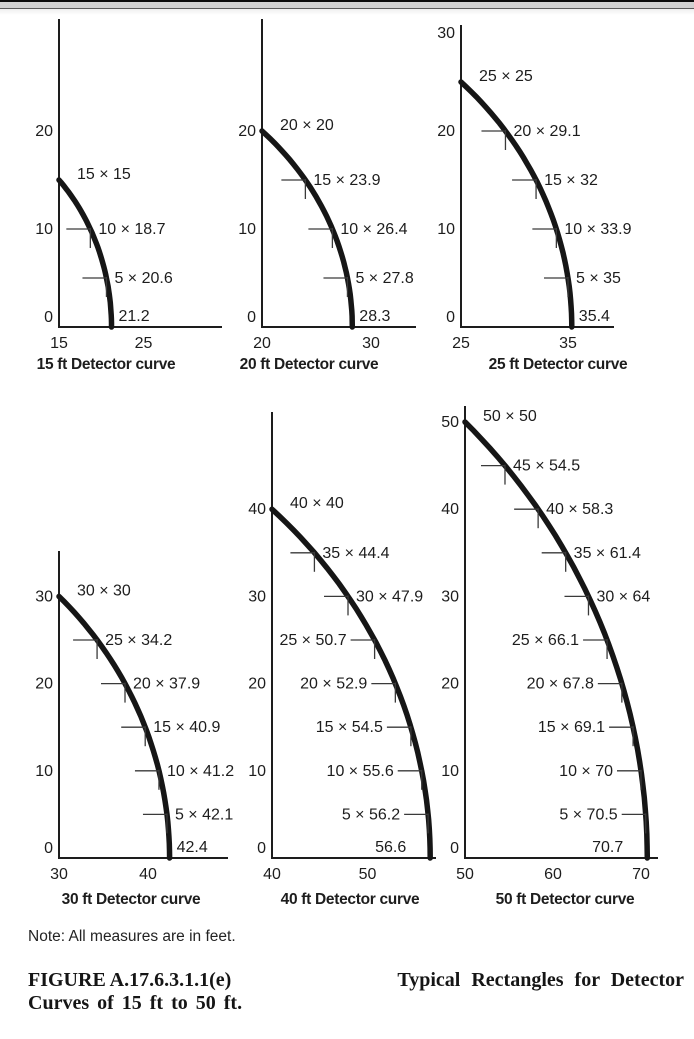 The height and width of the screenshot is (1039, 694). Describe the element at coordinates (192, 847) in the screenshot. I see `rect-label: 42.4` at that location.